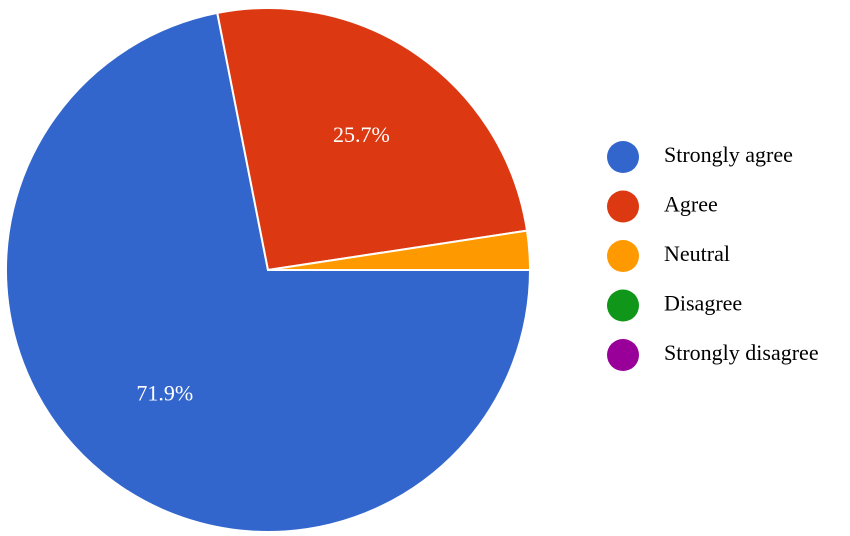 The width and height of the screenshot is (850, 536). What do you see at coordinates (399, 250) in the screenshot?
I see `pie-slice` at bounding box center [399, 250].